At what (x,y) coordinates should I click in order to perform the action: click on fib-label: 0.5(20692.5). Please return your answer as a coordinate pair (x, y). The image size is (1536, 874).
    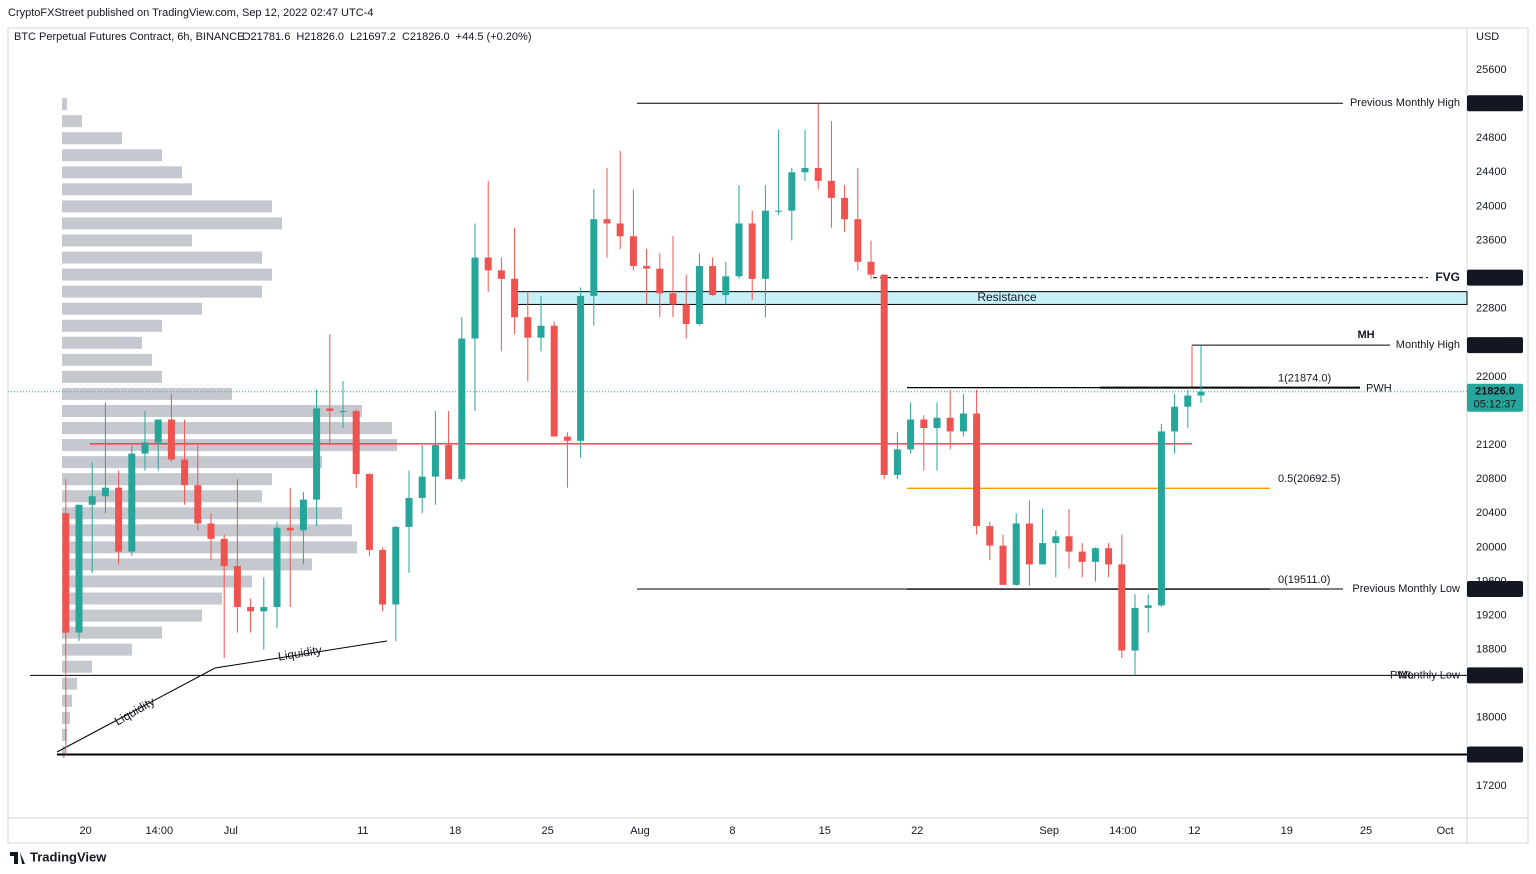
    Looking at the image, I should click on (1309, 479).